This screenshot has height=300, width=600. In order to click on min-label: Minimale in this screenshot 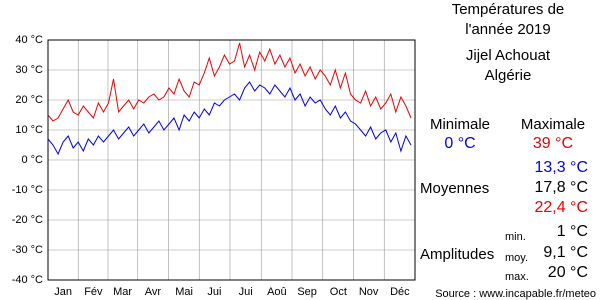, I will do `click(460, 124)`.